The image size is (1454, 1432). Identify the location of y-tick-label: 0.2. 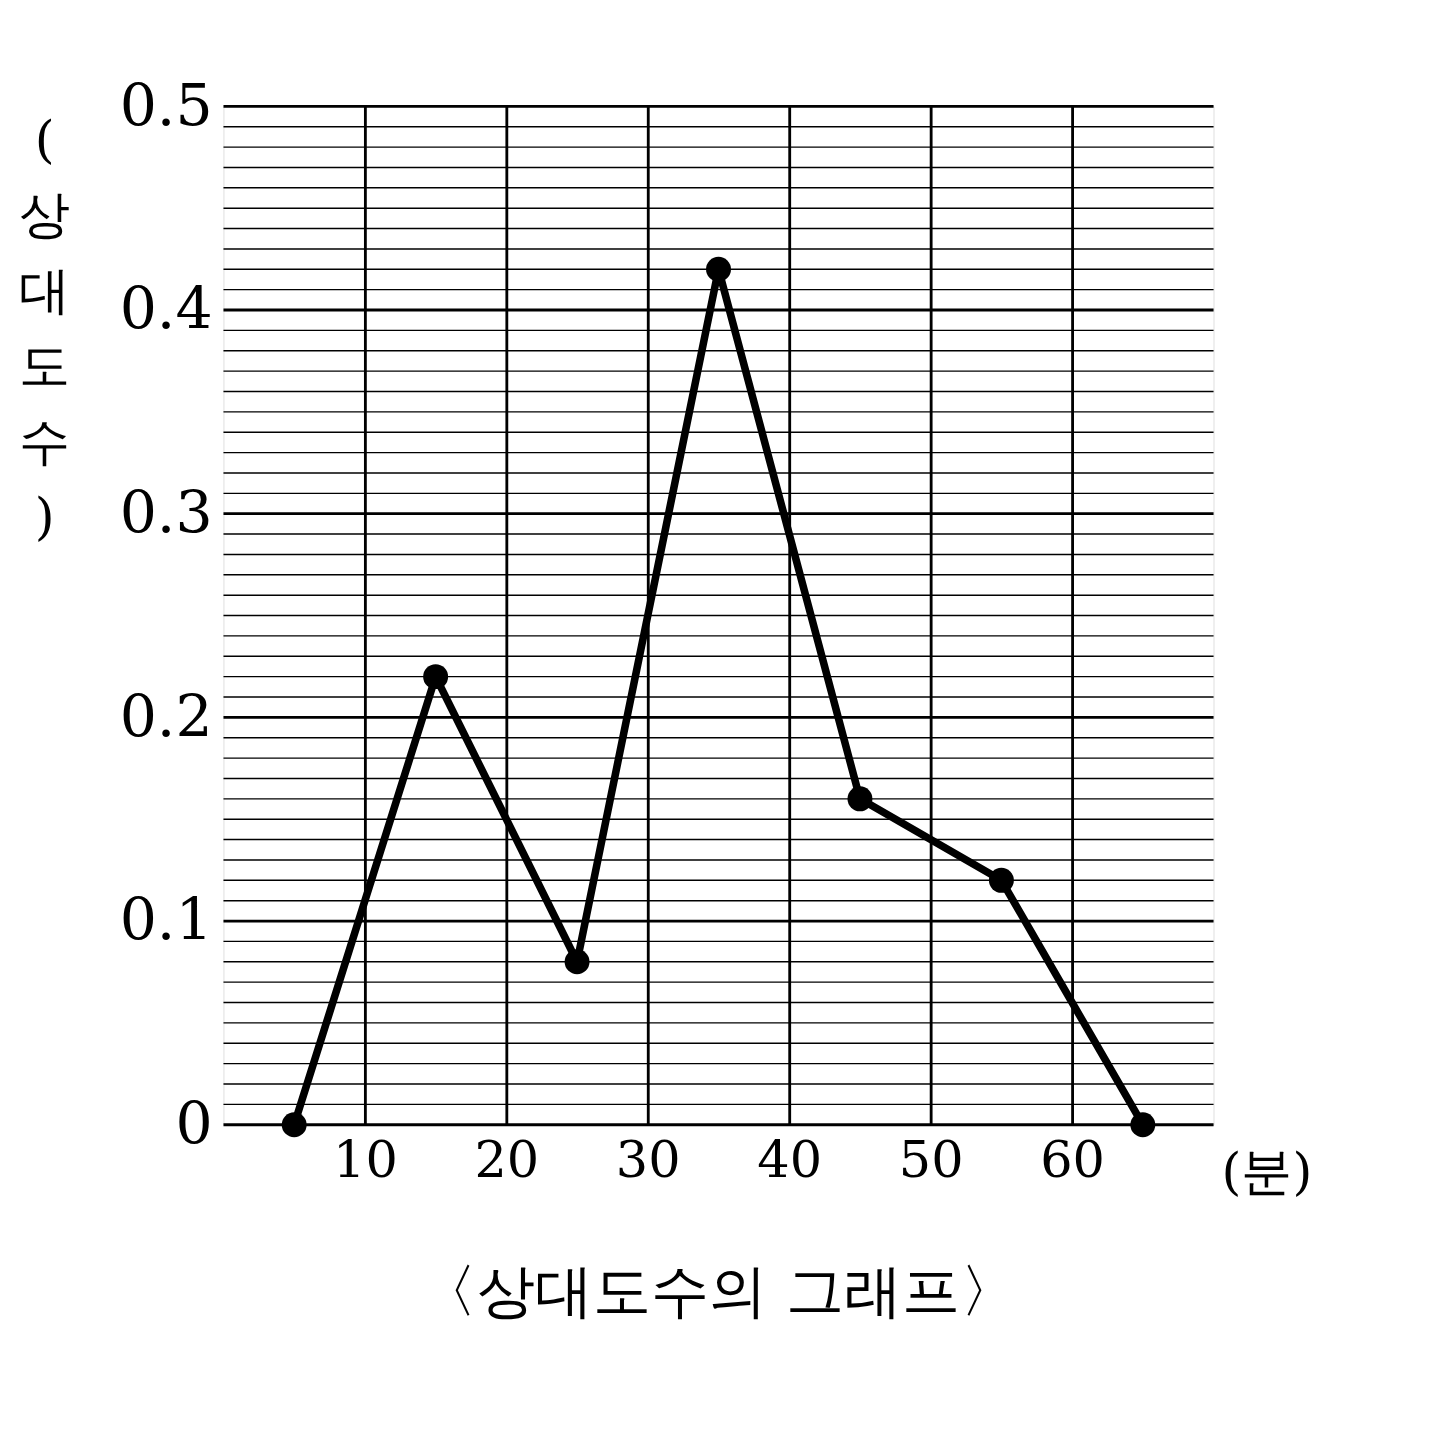
(166, 715).